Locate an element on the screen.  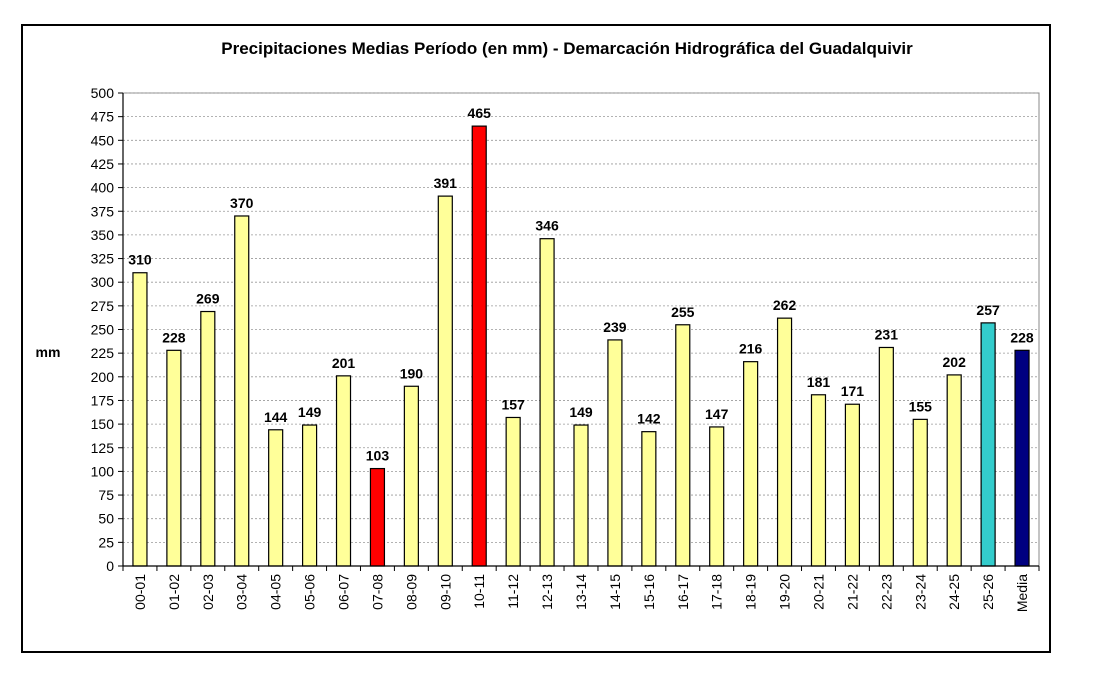
x-tick-label: 09-10 is located at coordinates (445, 592).